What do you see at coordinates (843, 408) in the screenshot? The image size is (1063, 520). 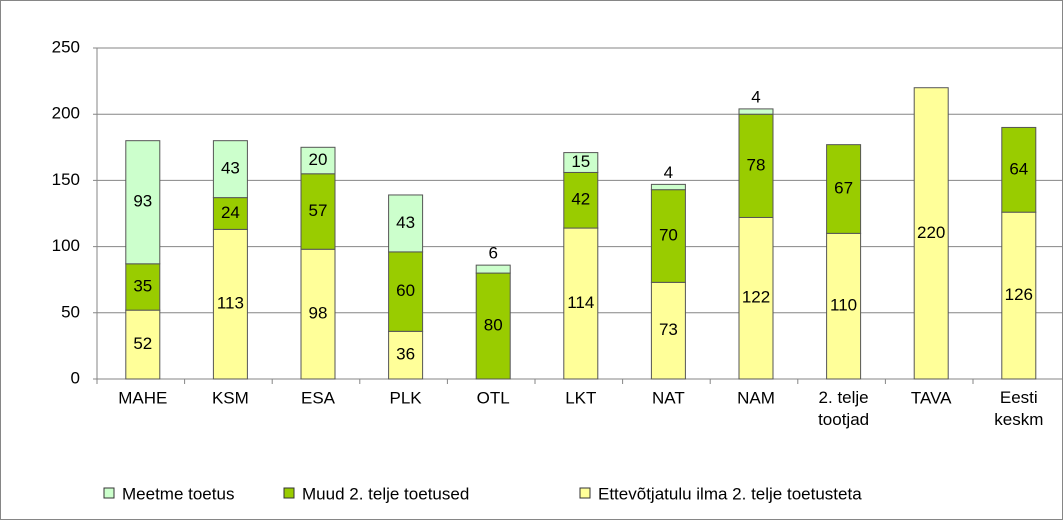 I see `x-tick-label: 2. telje tootjad` at bounding box center [843, 408].